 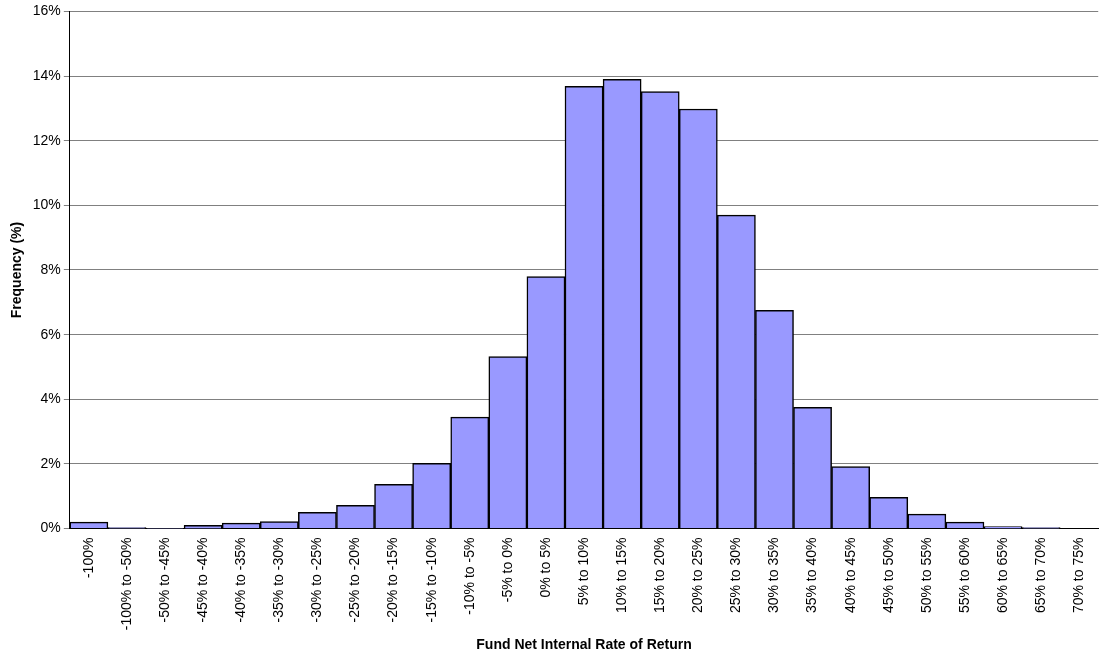 What do you see at coordinates (46, 10) in the screenshot?
I see `y-tick-label: 16%` at bounding box center [46, 10].